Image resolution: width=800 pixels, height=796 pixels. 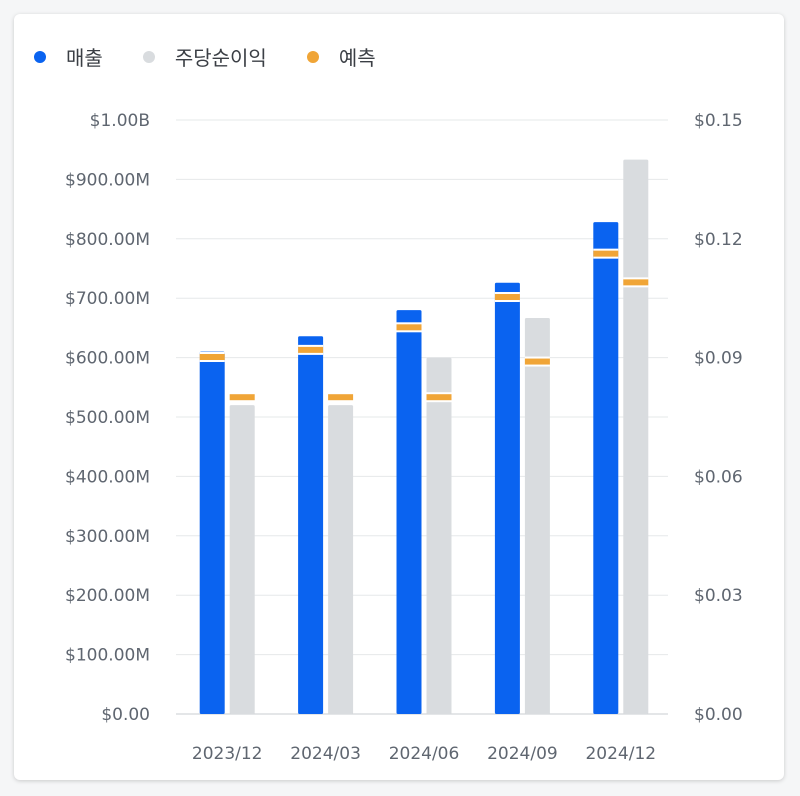 What do you see at coordinates (357, 58) in the screenshot?
I see `legend-label-estimate: 예측` at bounding box center [357, 58].